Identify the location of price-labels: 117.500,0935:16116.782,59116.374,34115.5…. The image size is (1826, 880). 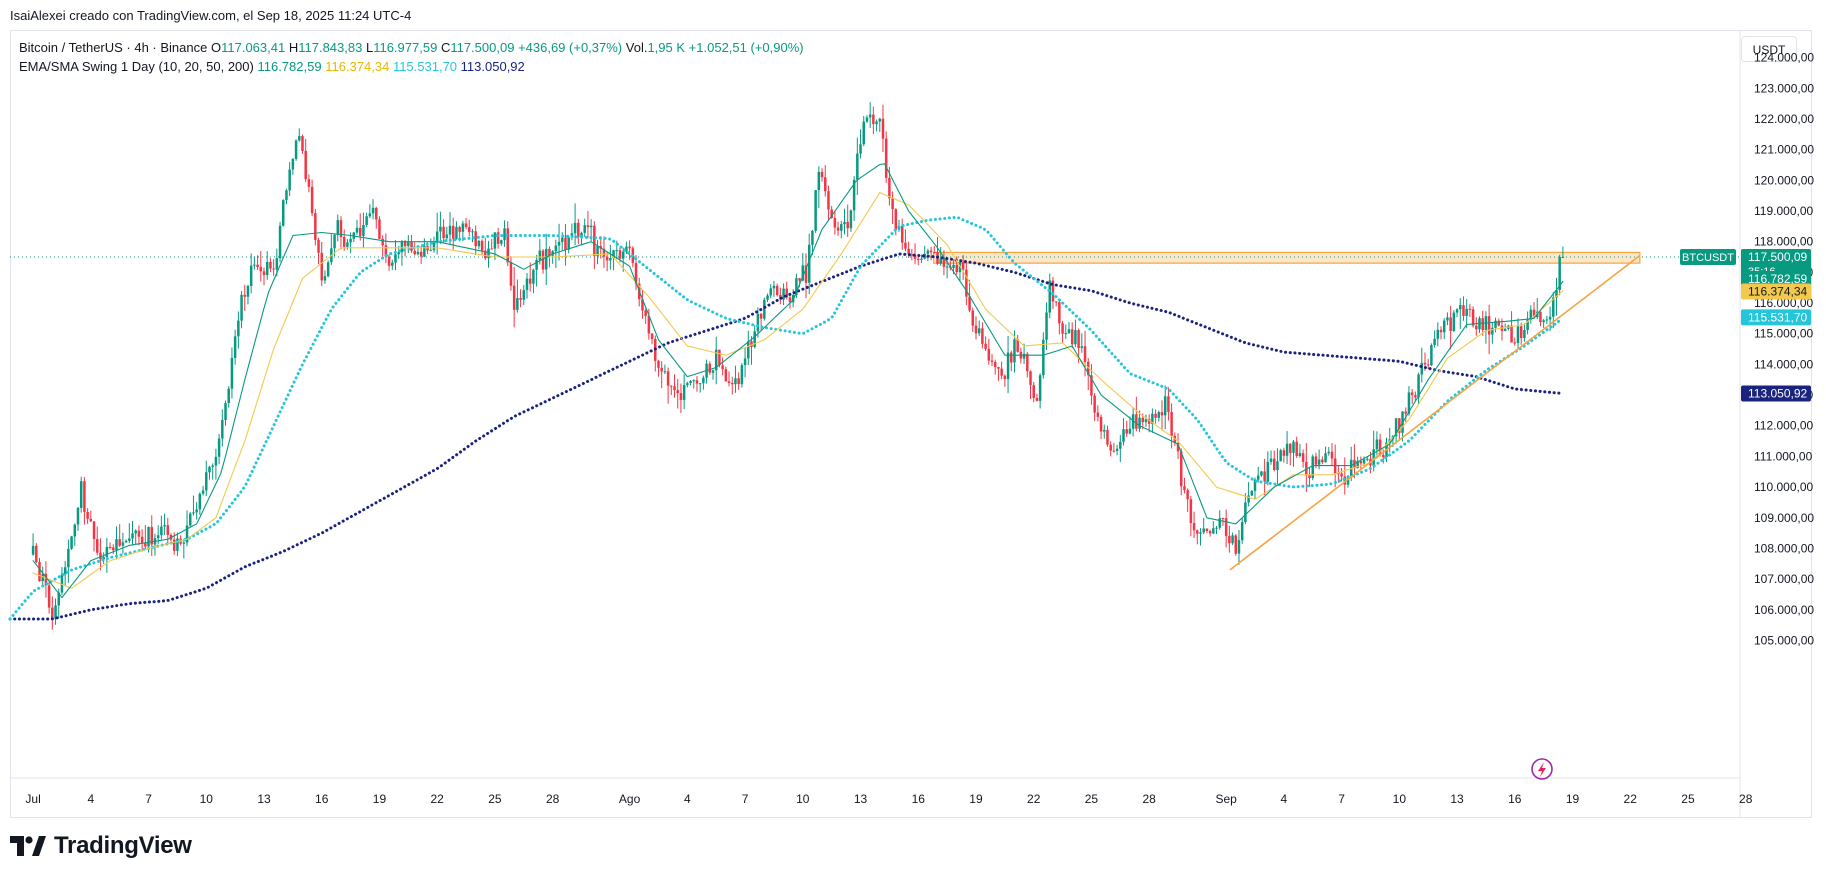
(1776, 325).